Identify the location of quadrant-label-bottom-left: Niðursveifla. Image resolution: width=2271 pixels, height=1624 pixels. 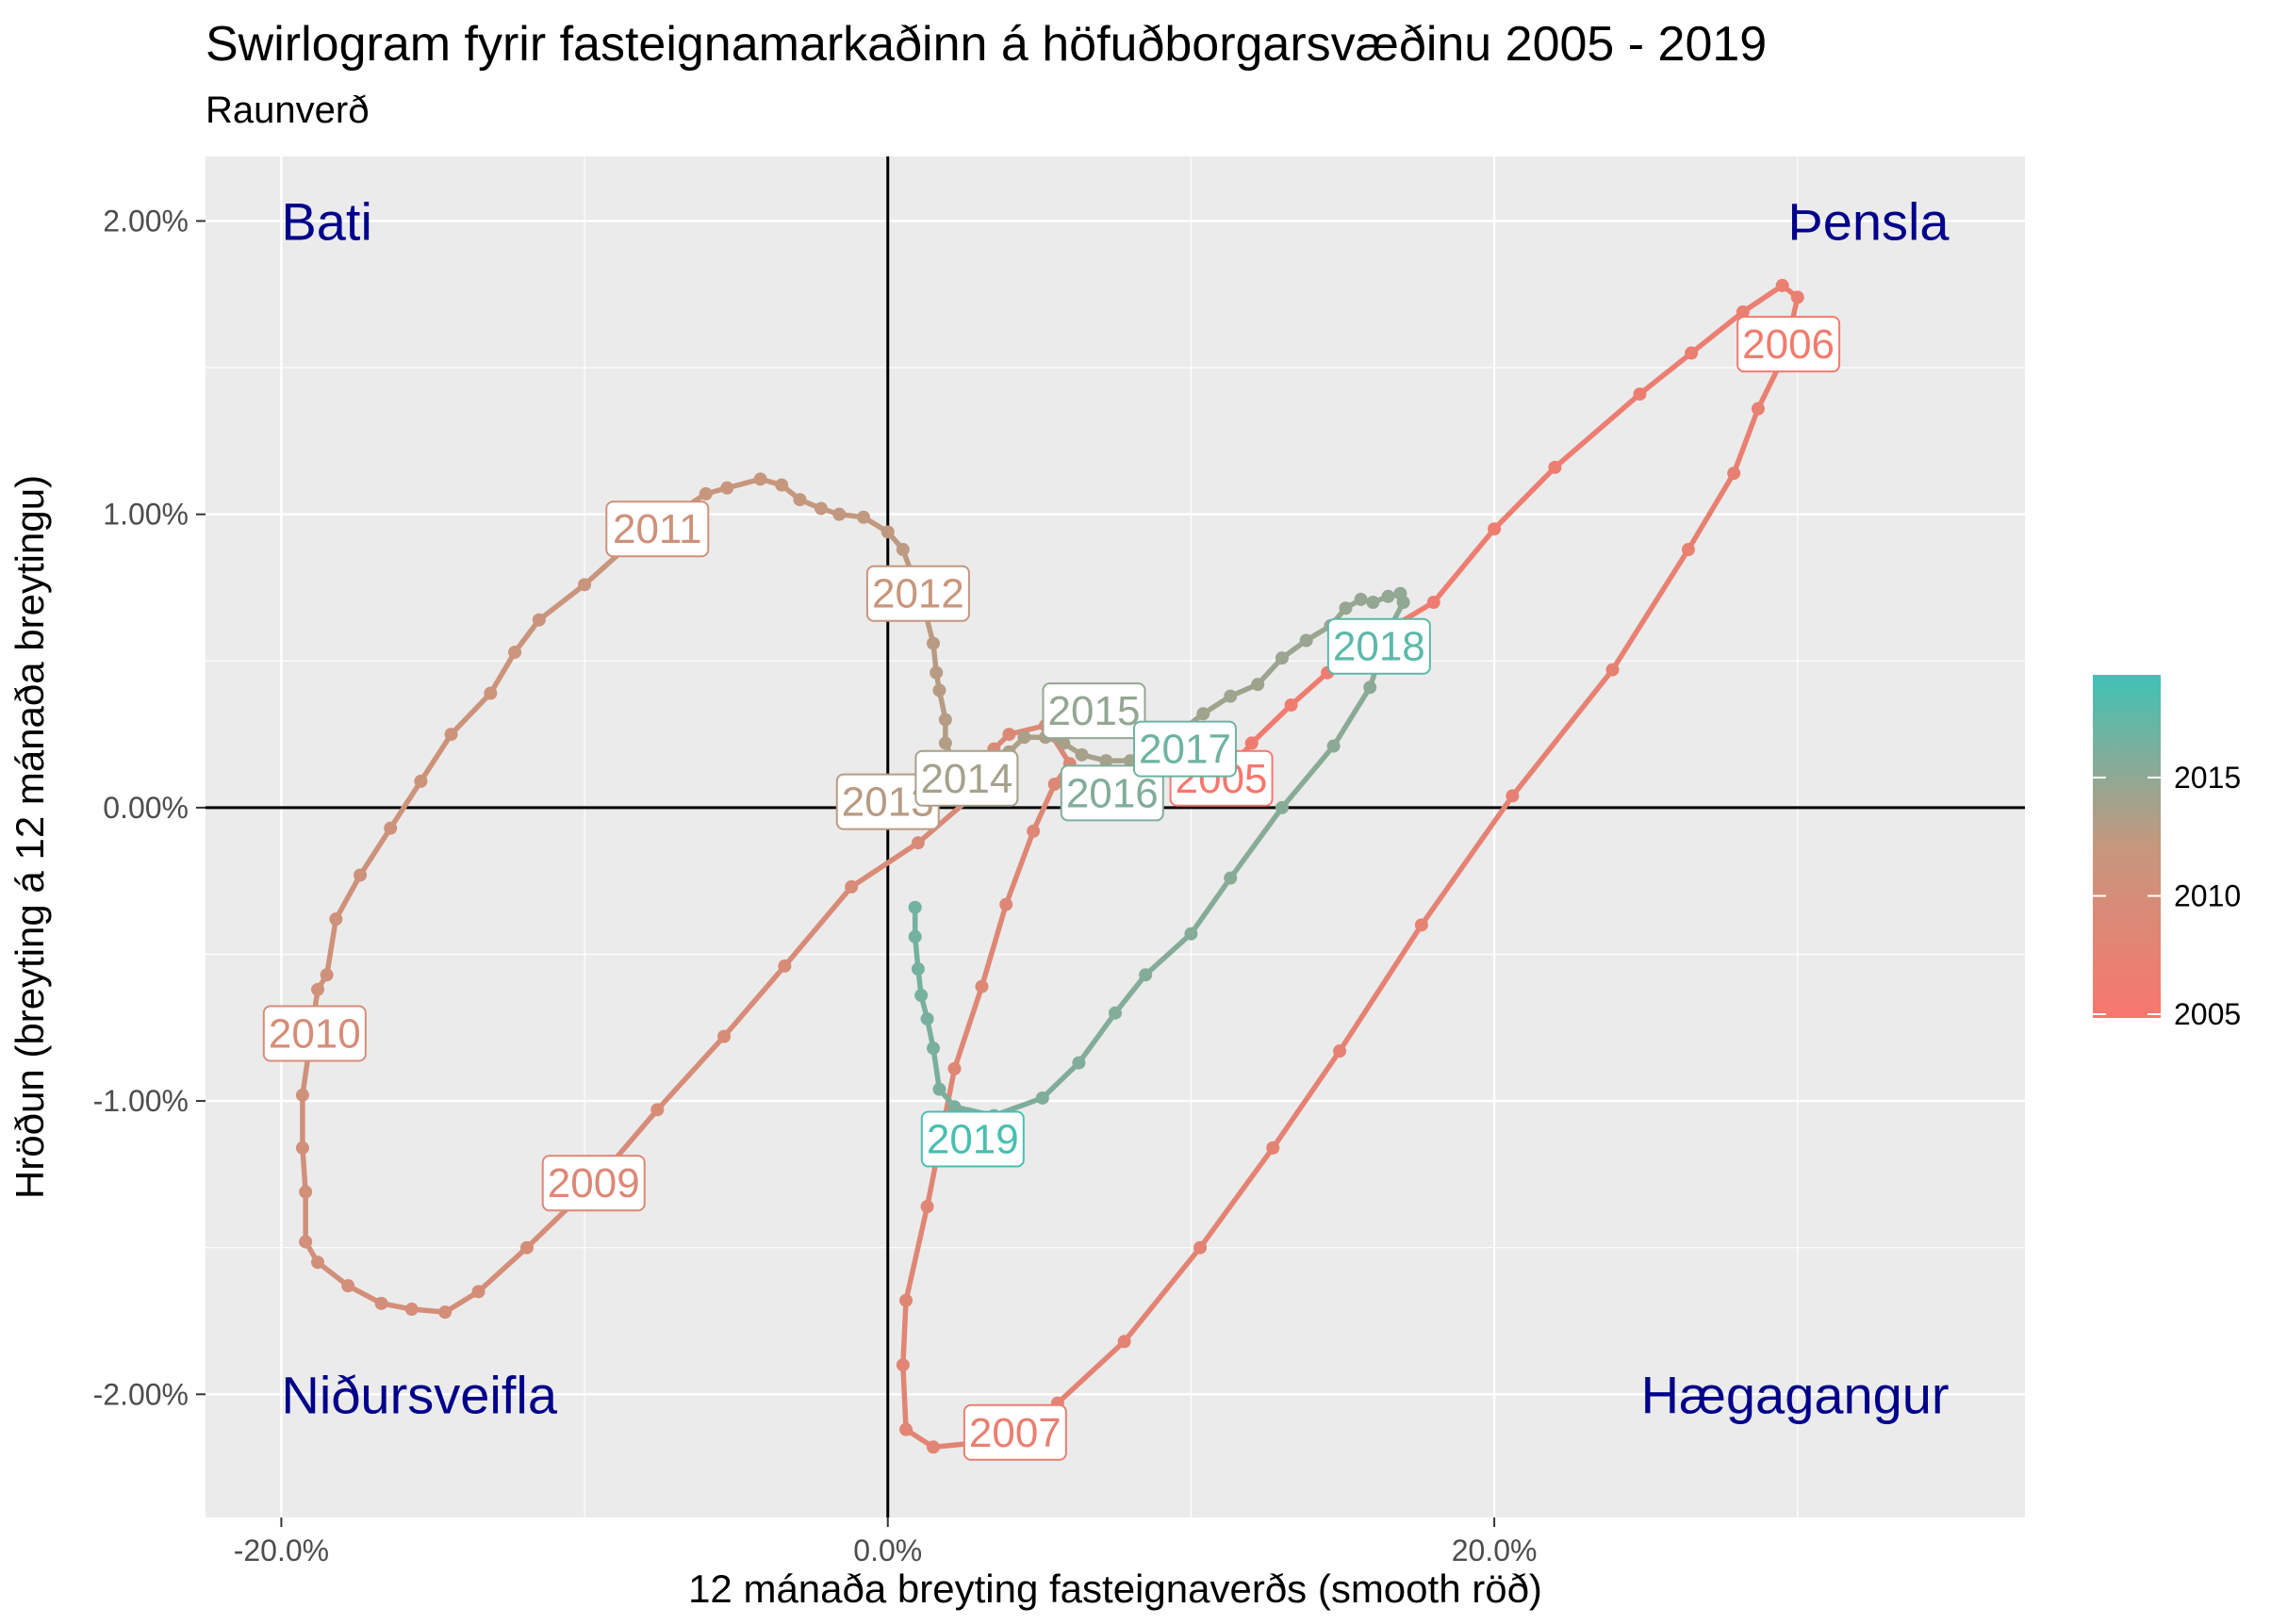
(419, 1394).